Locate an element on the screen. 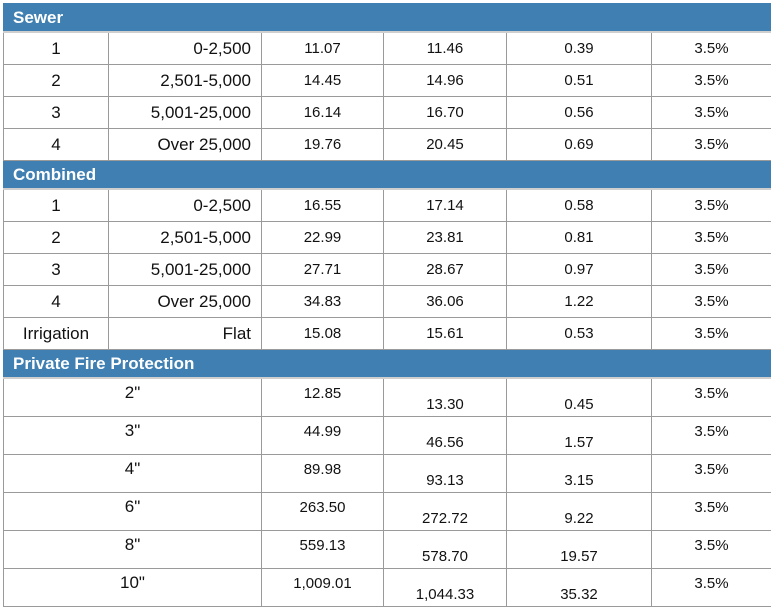 The image size is (771, 607). size-cell: 3" is located at coordinates (133, 436).